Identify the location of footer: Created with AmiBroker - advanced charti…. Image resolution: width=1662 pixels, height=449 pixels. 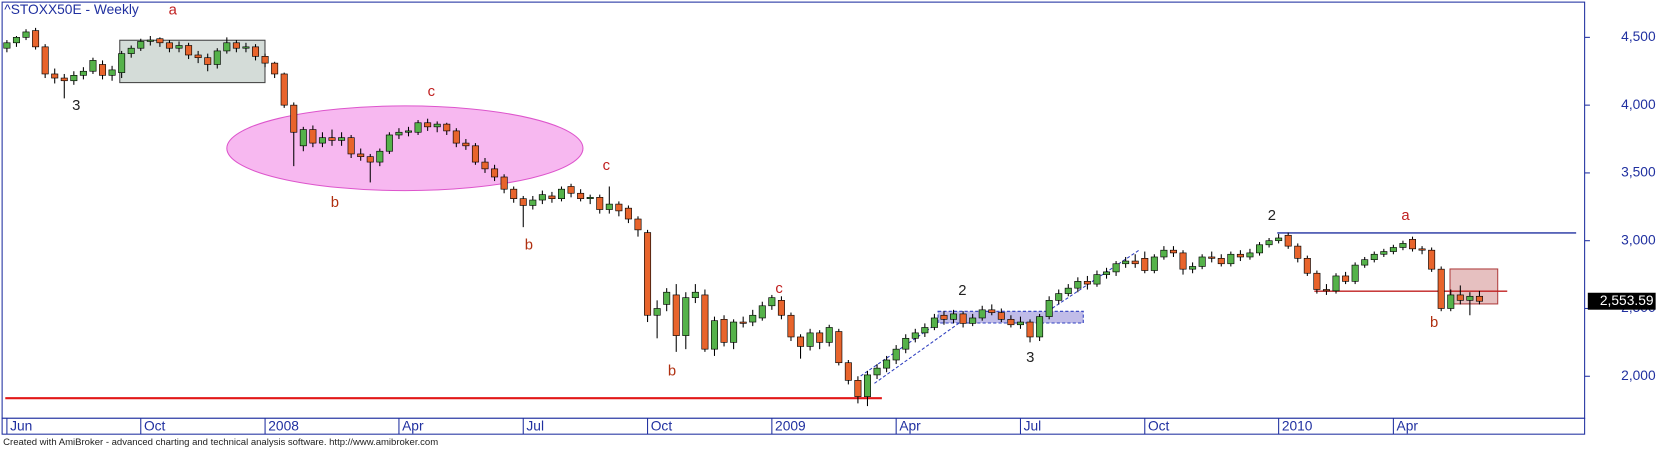
(220, 442).